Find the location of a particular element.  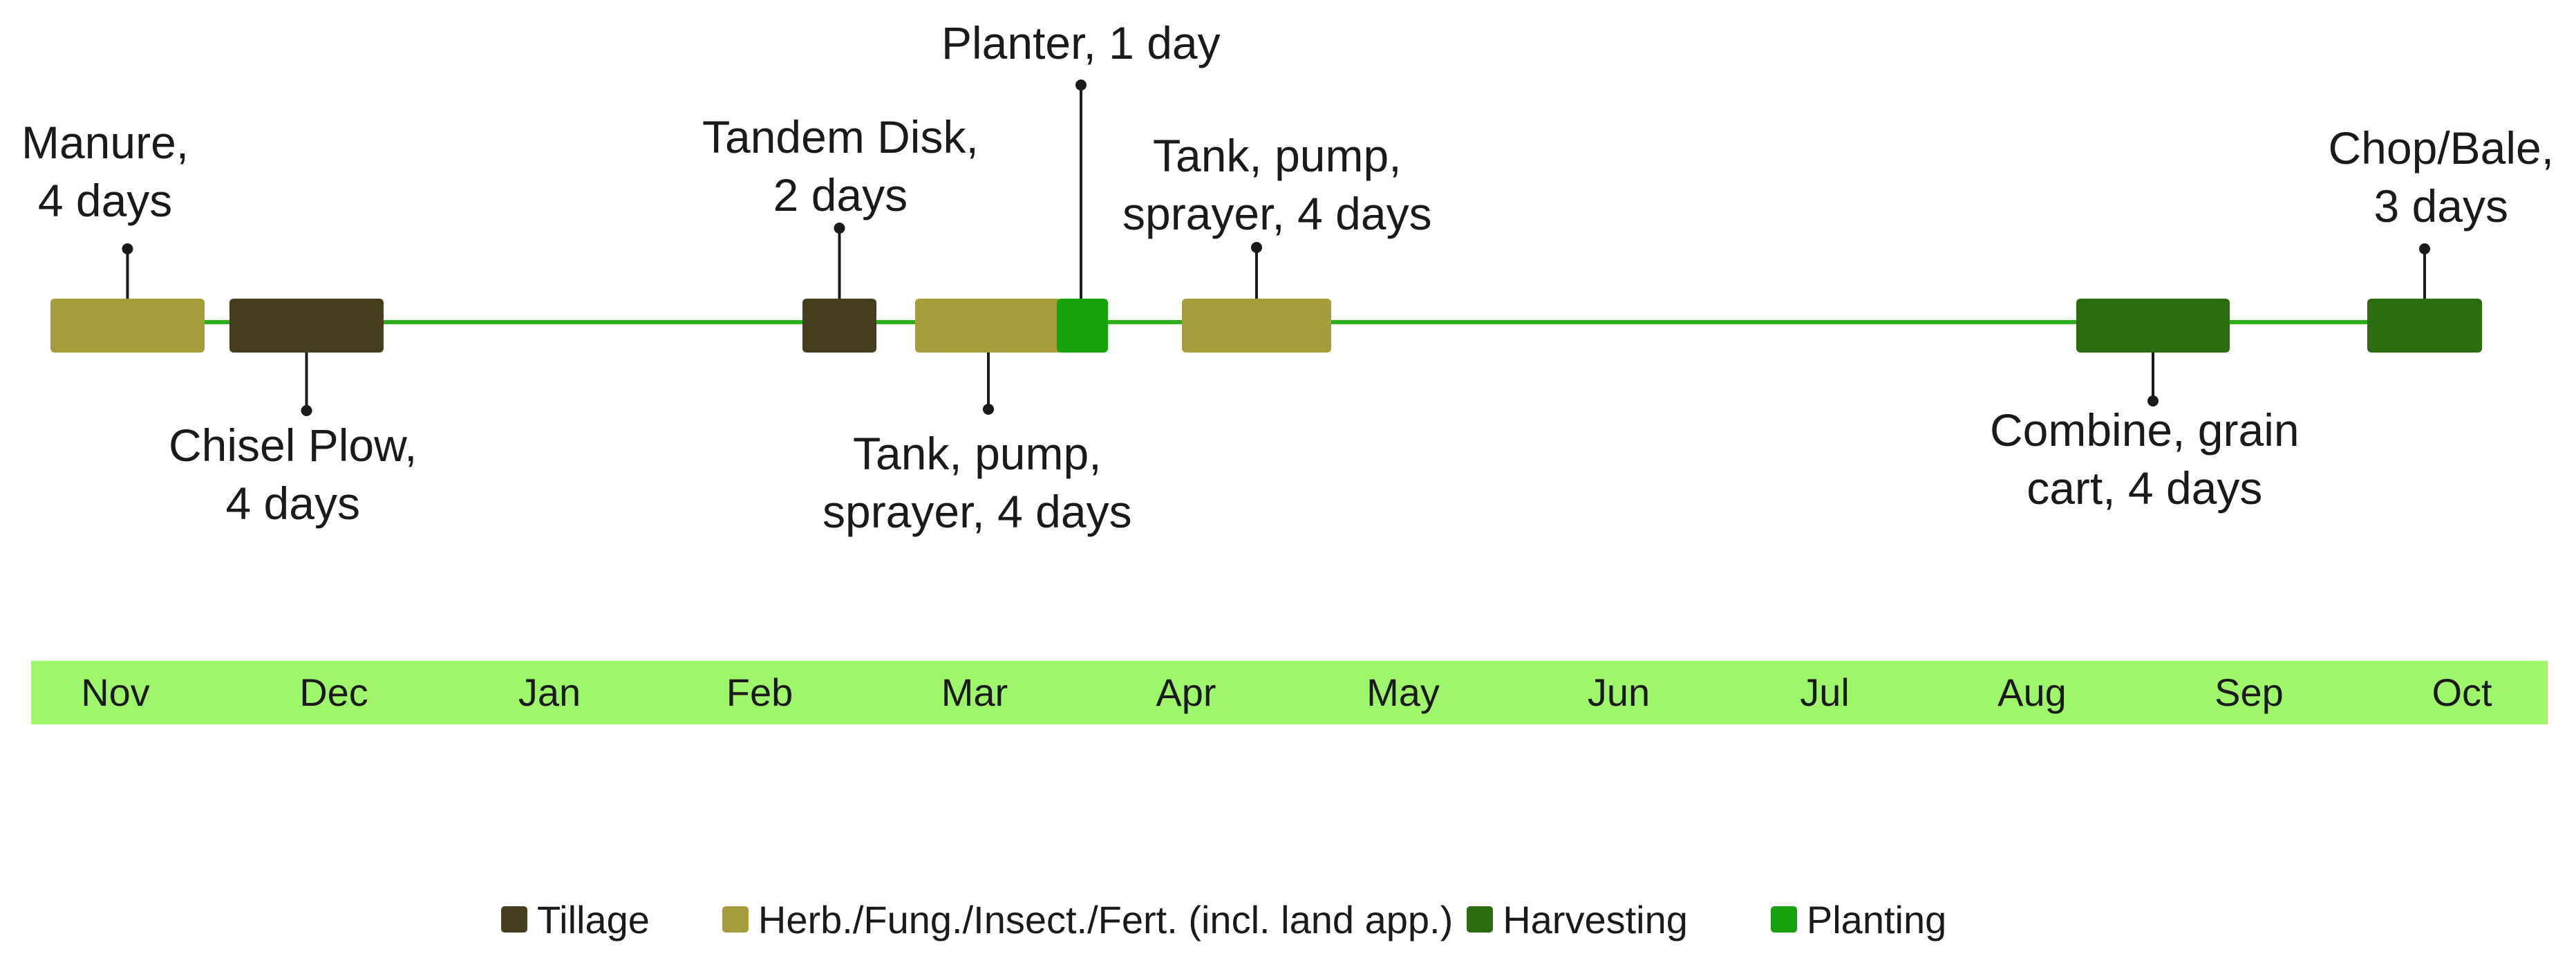

legend-item: Planting is located at coordinates (1858, 920).